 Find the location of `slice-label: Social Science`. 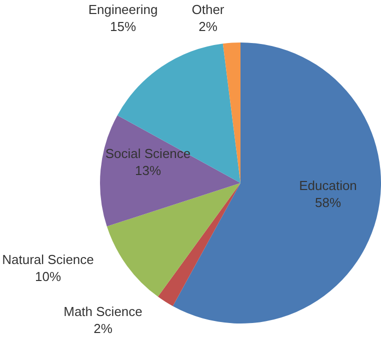

slice-label: Social Science is located at coordinates (148, 153).